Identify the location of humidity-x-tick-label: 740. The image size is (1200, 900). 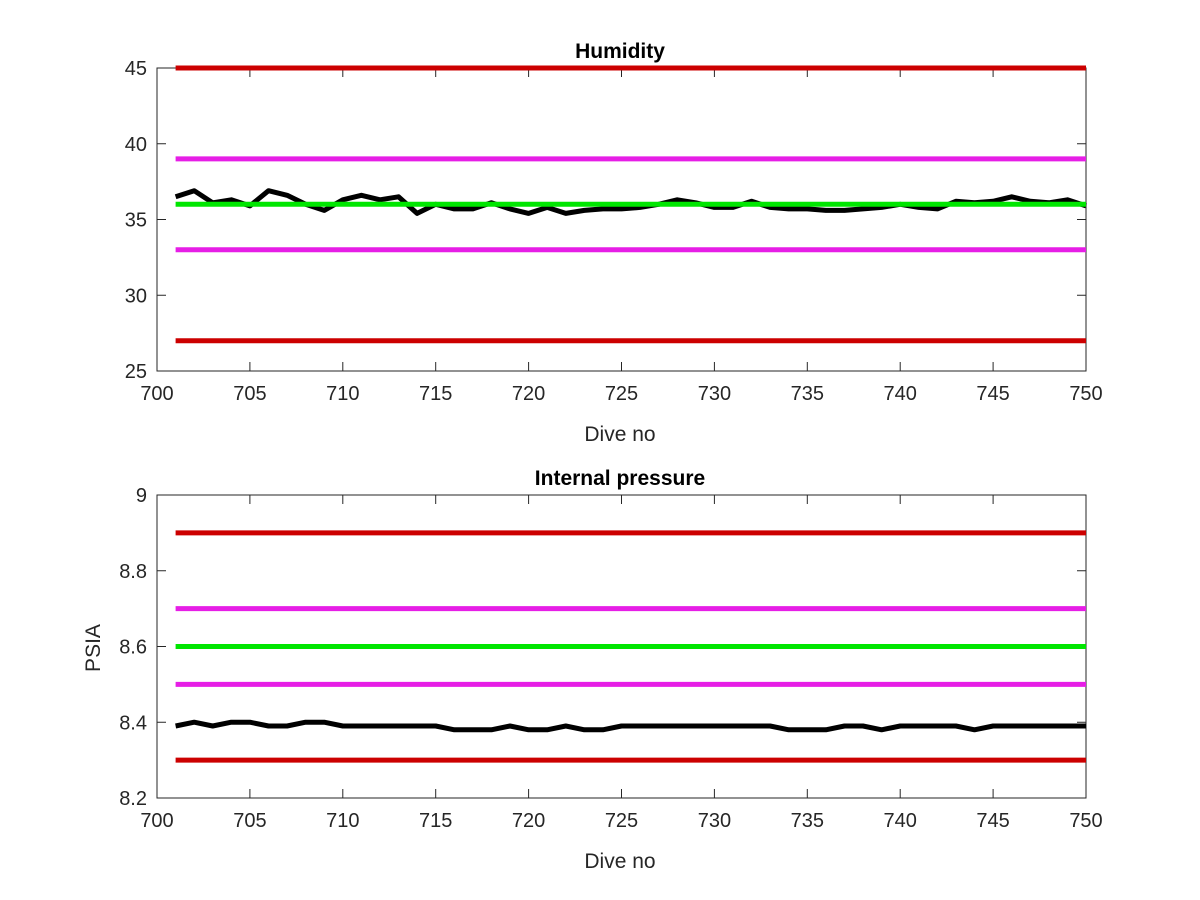
(900, 394).